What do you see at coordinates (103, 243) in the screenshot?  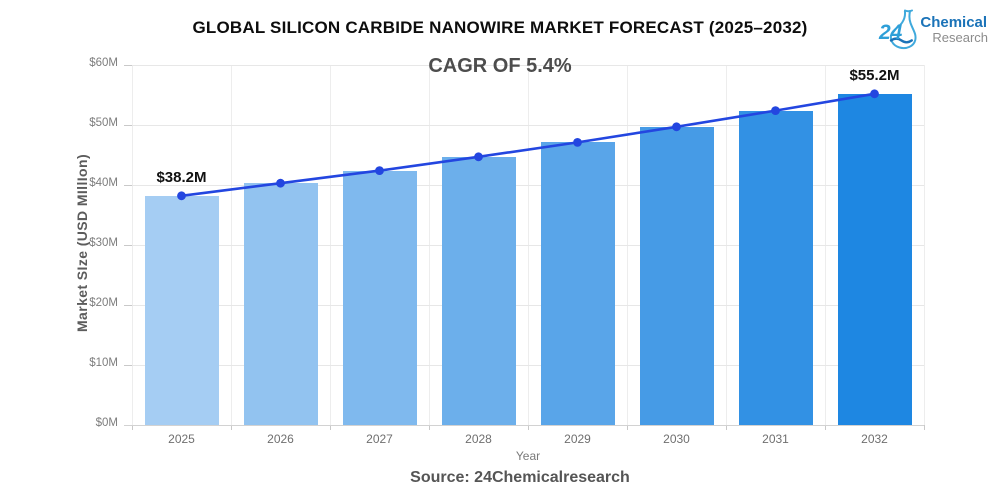 I see `y-tick-label: $30M` at bounding box center [103, 243].